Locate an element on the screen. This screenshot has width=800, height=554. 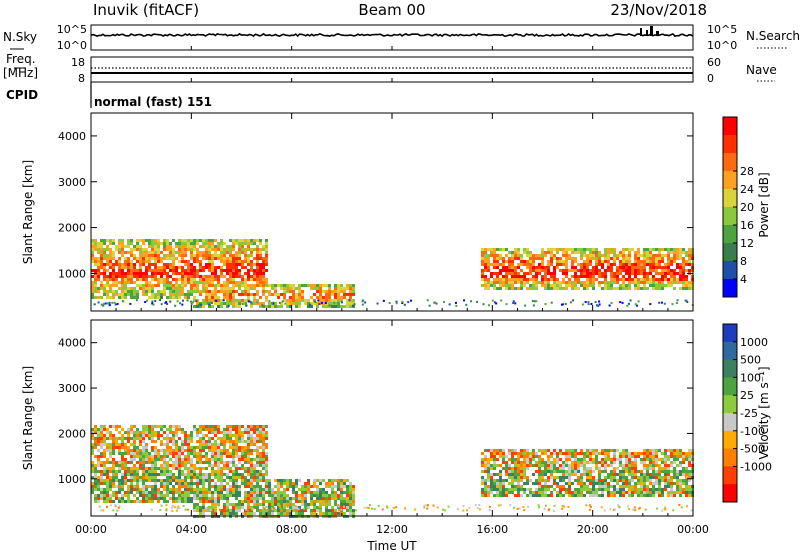
noise-trace is located at coordinates (392, 35).